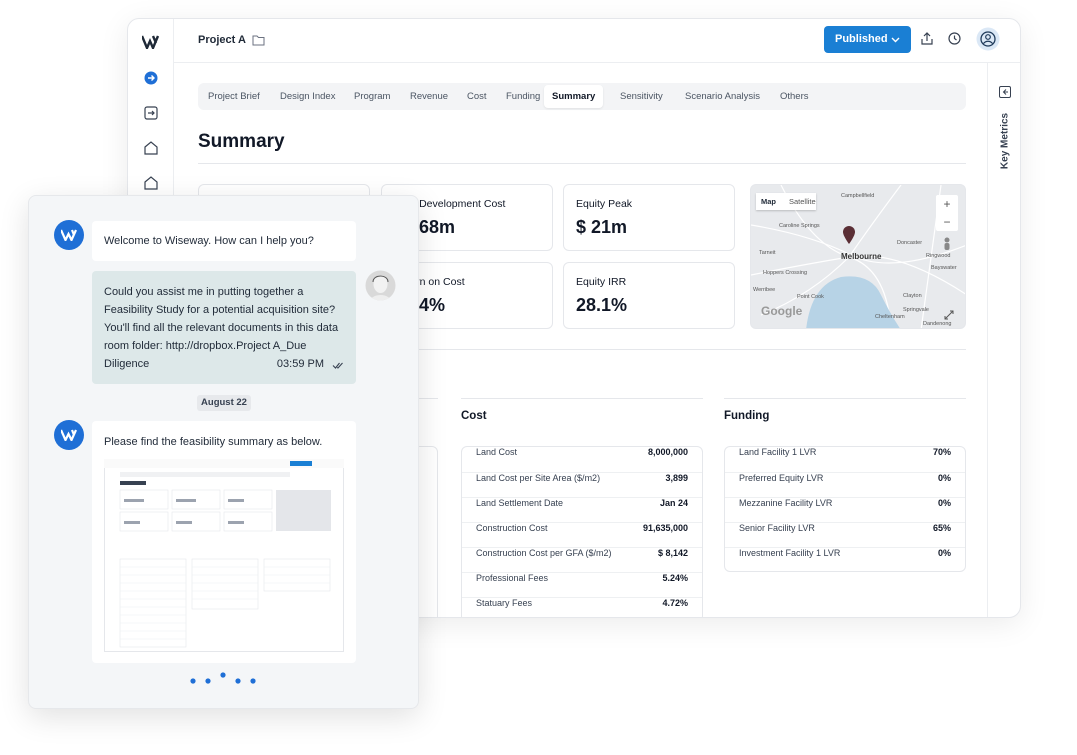 The image size is (1077, 755). I want to click on key-metrics-label: Key Metrics, so click(1005, 141).